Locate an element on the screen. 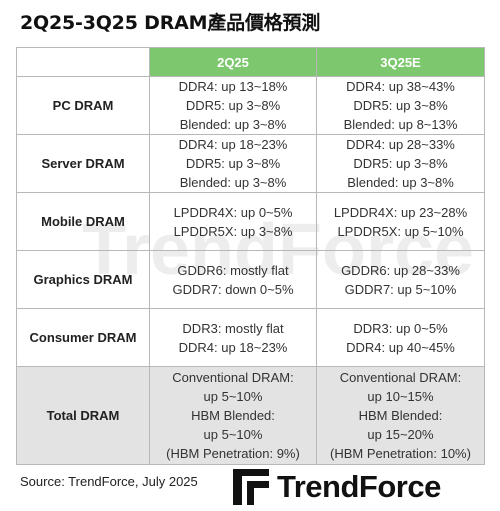 The height and width of the screenshot is (511, 500). cell-mobile-dram-3q25e: LPDDR4X: up 23~28% LPDDR5X: up 5~10% is located at coordinates (400, 221).